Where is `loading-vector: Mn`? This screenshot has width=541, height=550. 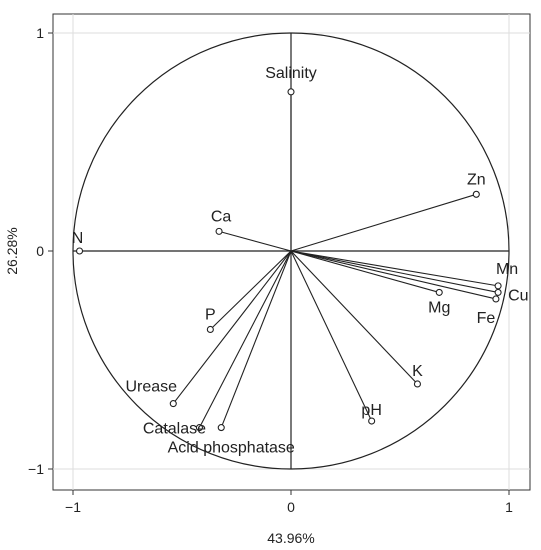 loading-vector: Mn is located at coordinates (404, 270).